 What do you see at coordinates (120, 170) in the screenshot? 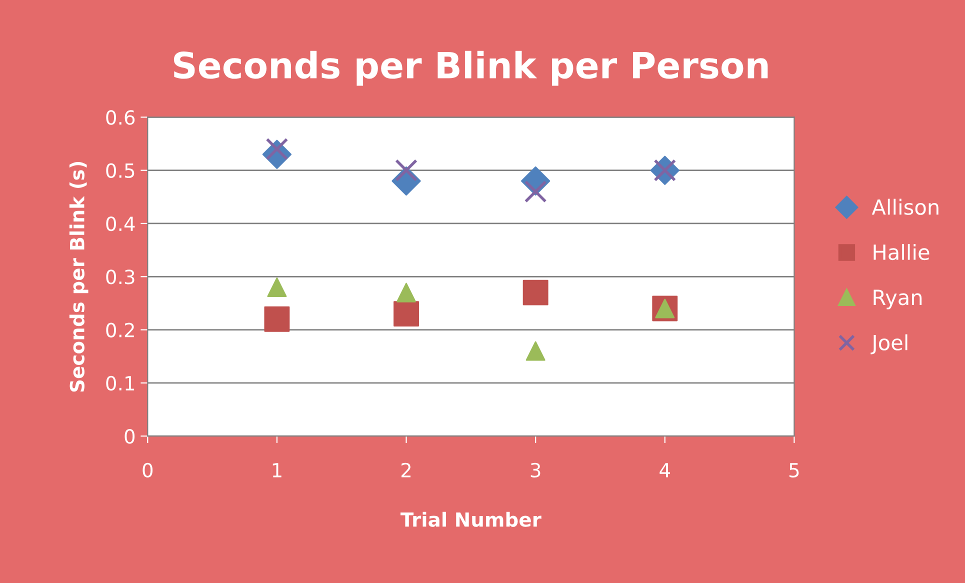
I see `y-tick-label: 0.5` at bounding box center [120, 170].